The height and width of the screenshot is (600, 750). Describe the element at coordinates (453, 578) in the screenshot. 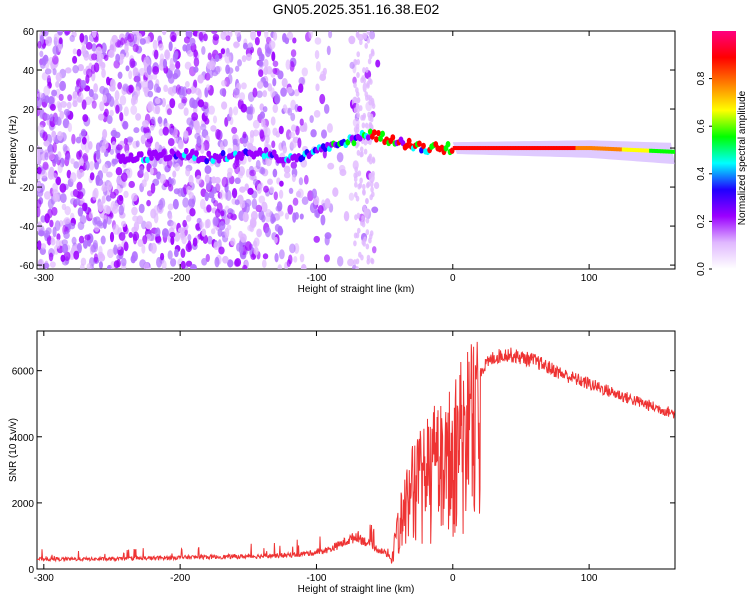

I see `x-tick-label: 0` at that location.